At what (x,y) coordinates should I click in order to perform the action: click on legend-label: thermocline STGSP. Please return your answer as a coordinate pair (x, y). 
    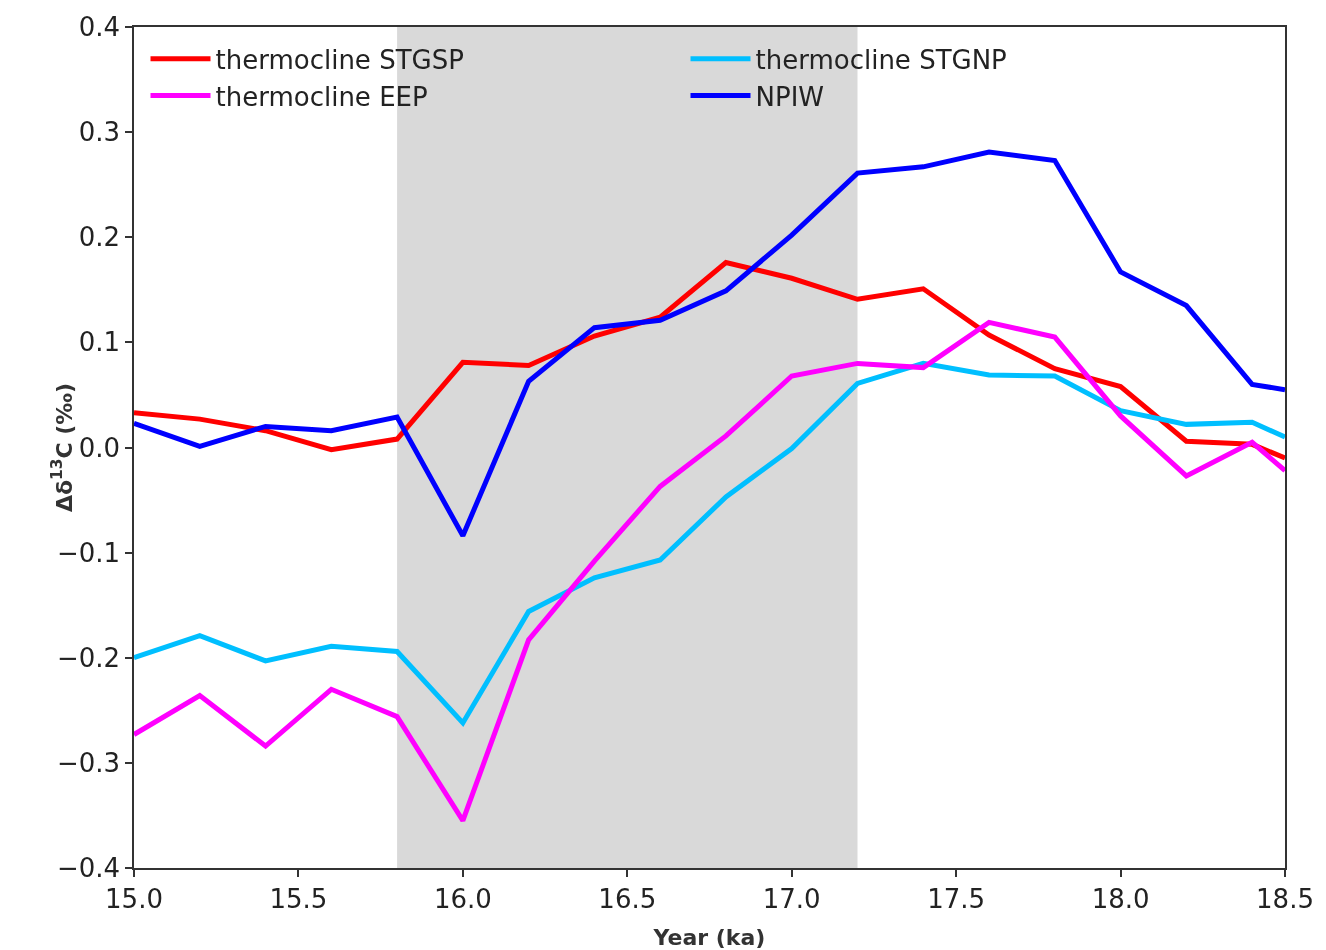
    Looking at the image, I should click on (339, 59).